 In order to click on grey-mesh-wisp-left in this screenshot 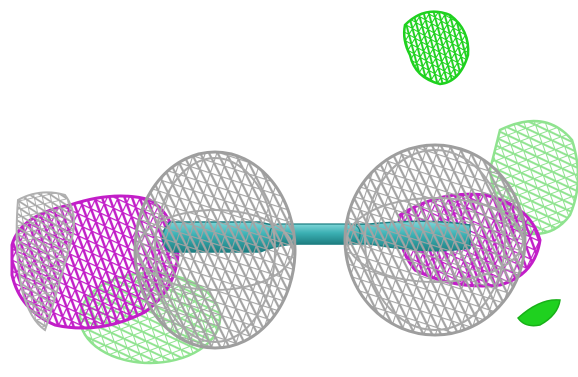, I will do `click(45, 261)`.